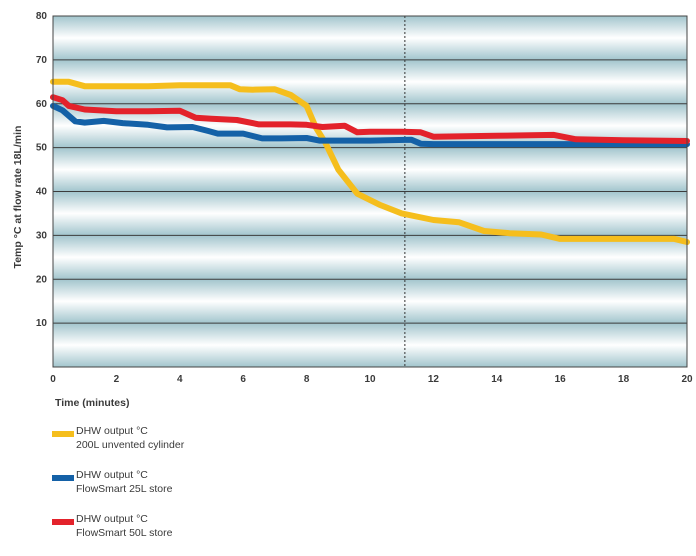 The width and height of the screenshot is (696, 556). I want to click on x-tick-label: 10, so click(370, 379).